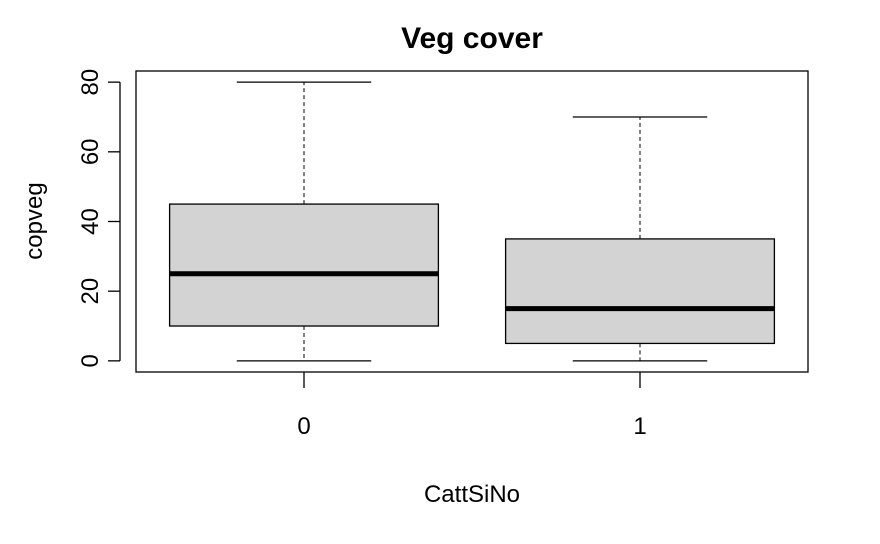 This screenshot has width=880, height=544. What do you see at coordinates (90, 221) in the screenshot?
I see `y-tick-label: 40` at bounding box center [90, 221].